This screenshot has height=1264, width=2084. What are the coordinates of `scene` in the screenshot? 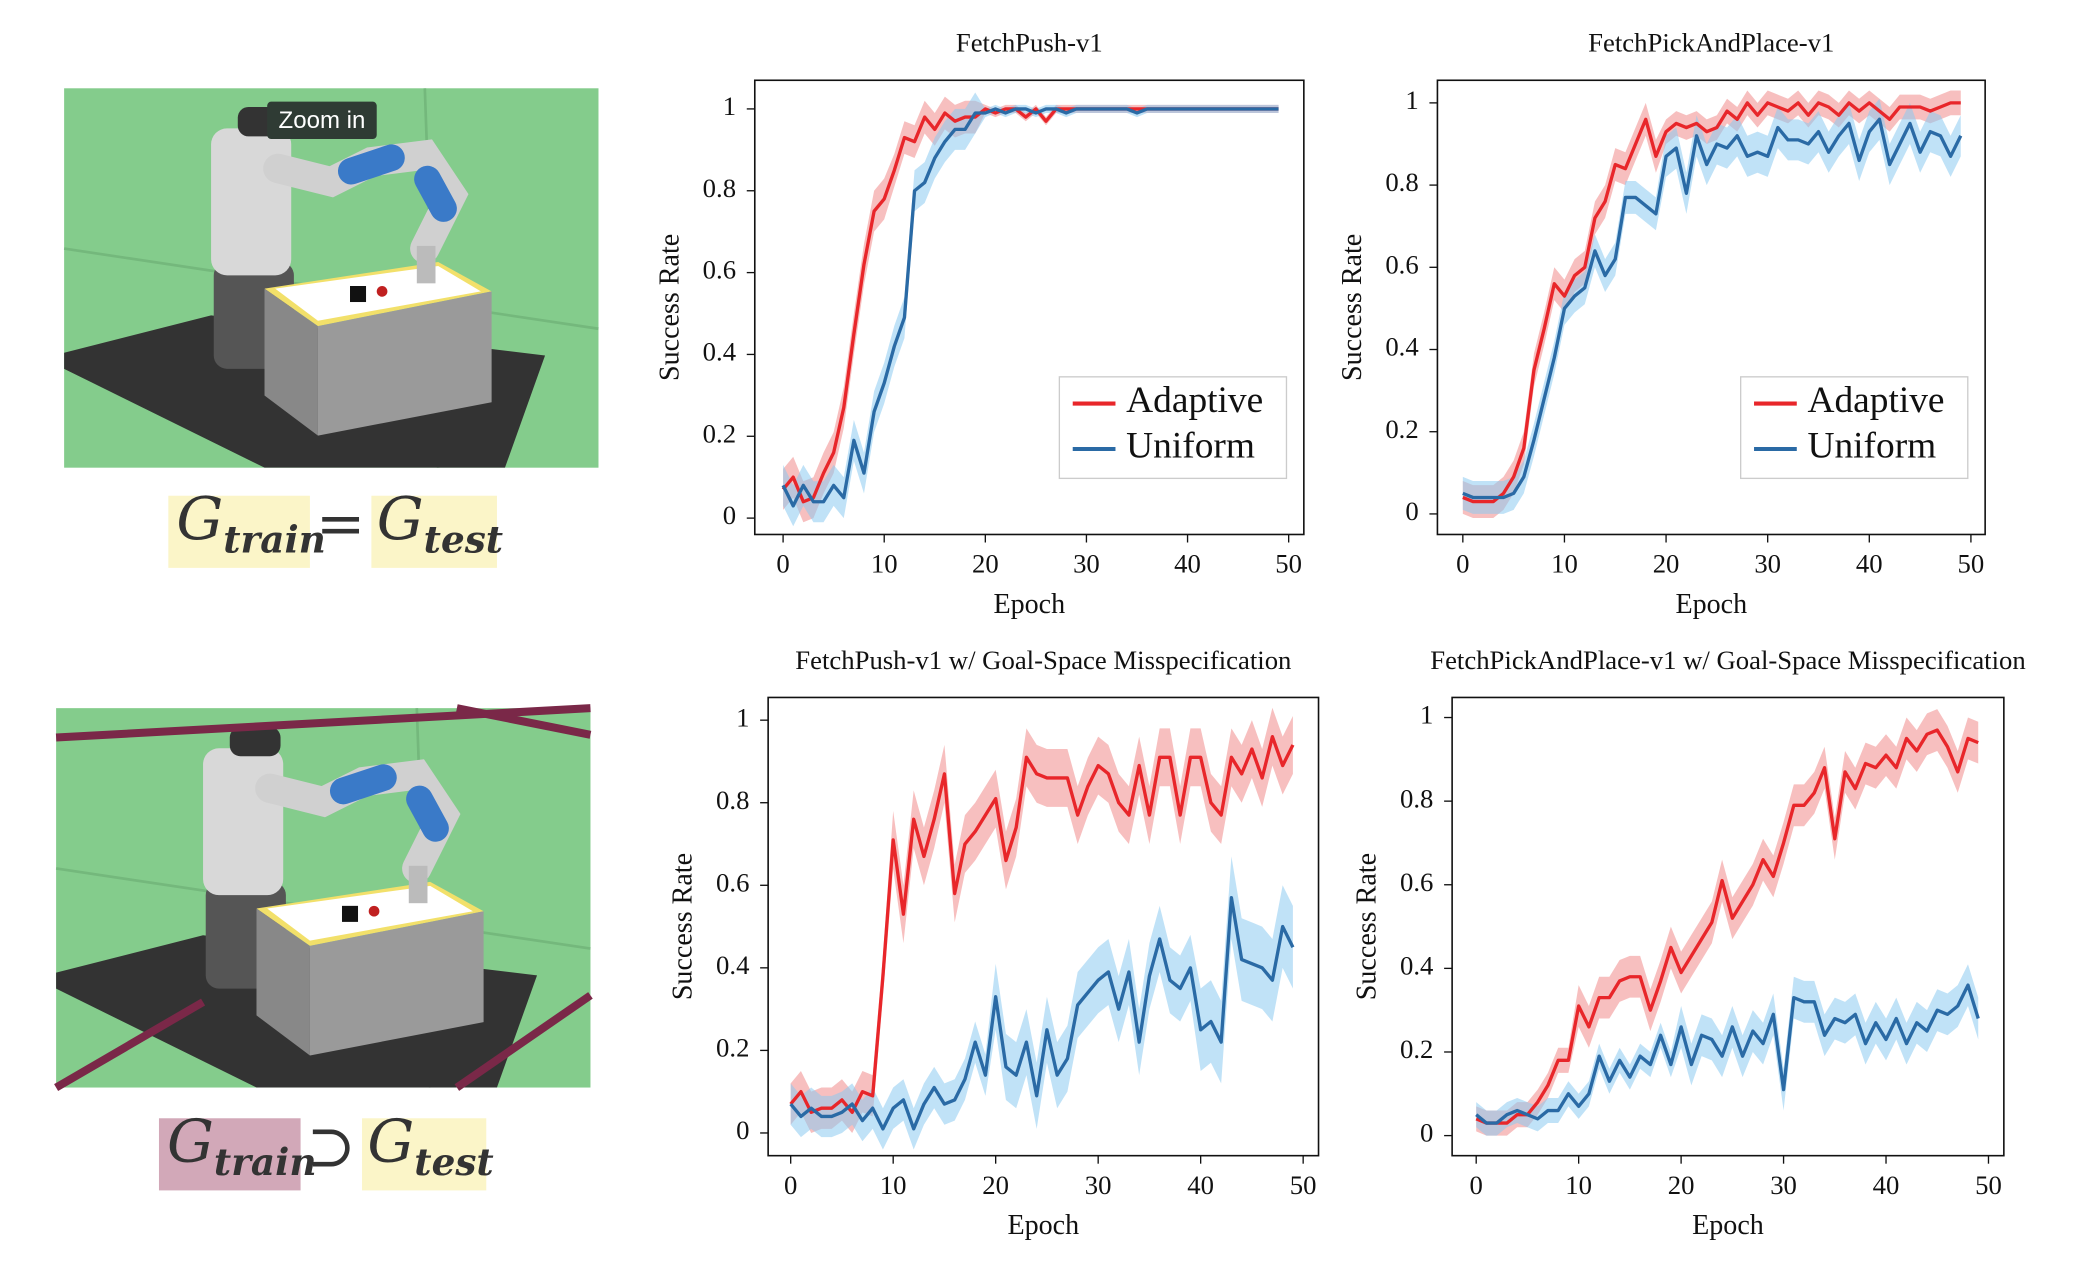 It's located at (323, 897).